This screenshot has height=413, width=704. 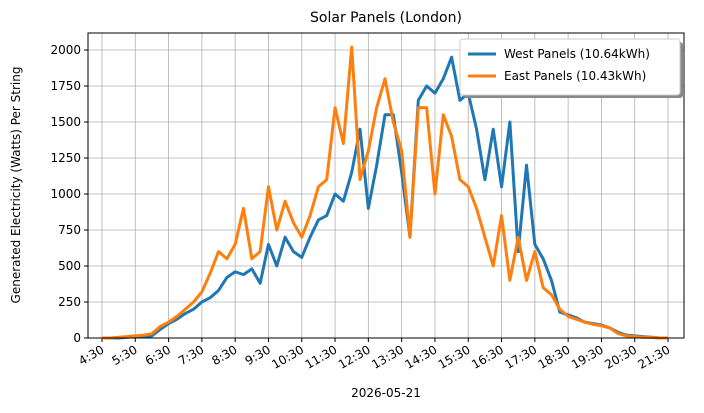 What do you see at coordinates (65, 122) in the screenshot?
I see `y-tick-label: 1500` at bounding box center [65, 122].